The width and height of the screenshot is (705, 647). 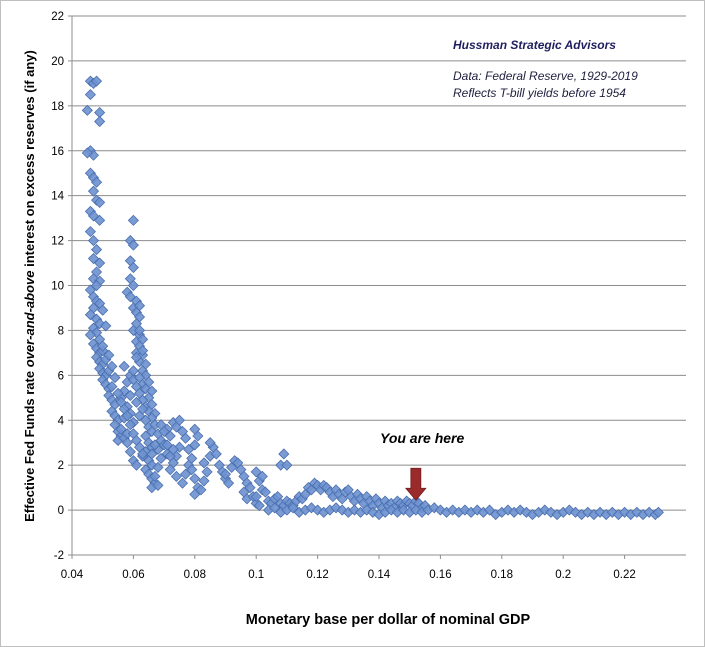 I want to click on y-tick-labels: -2 0 2 4 6 8 10 12 14 16 18 20 22, so click(x=57, y=286).